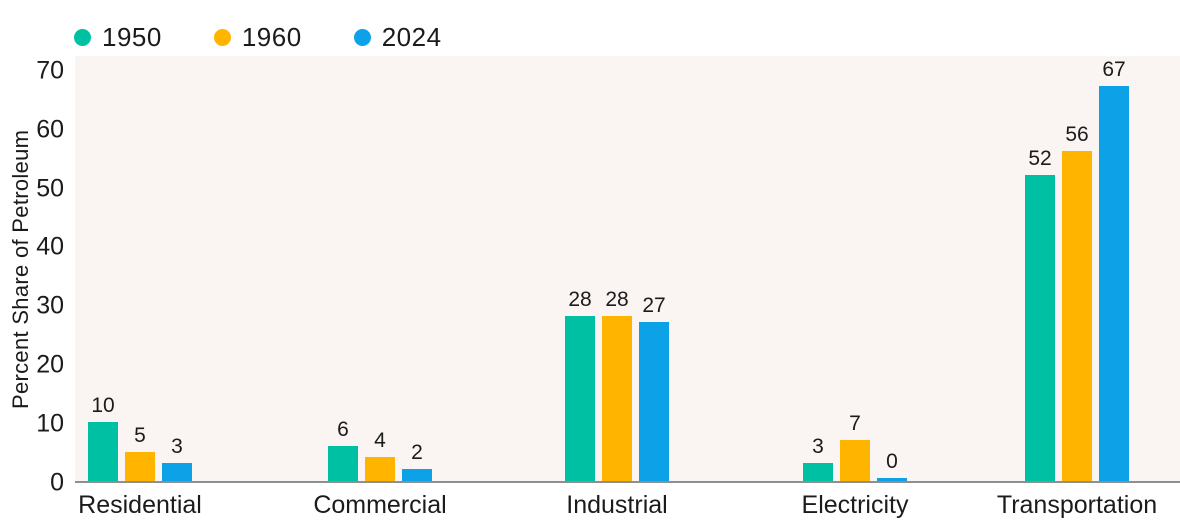 The width and height of the screenshot is (1180, 527). I want to click on bar-2024-industrial, so click(654, 401).